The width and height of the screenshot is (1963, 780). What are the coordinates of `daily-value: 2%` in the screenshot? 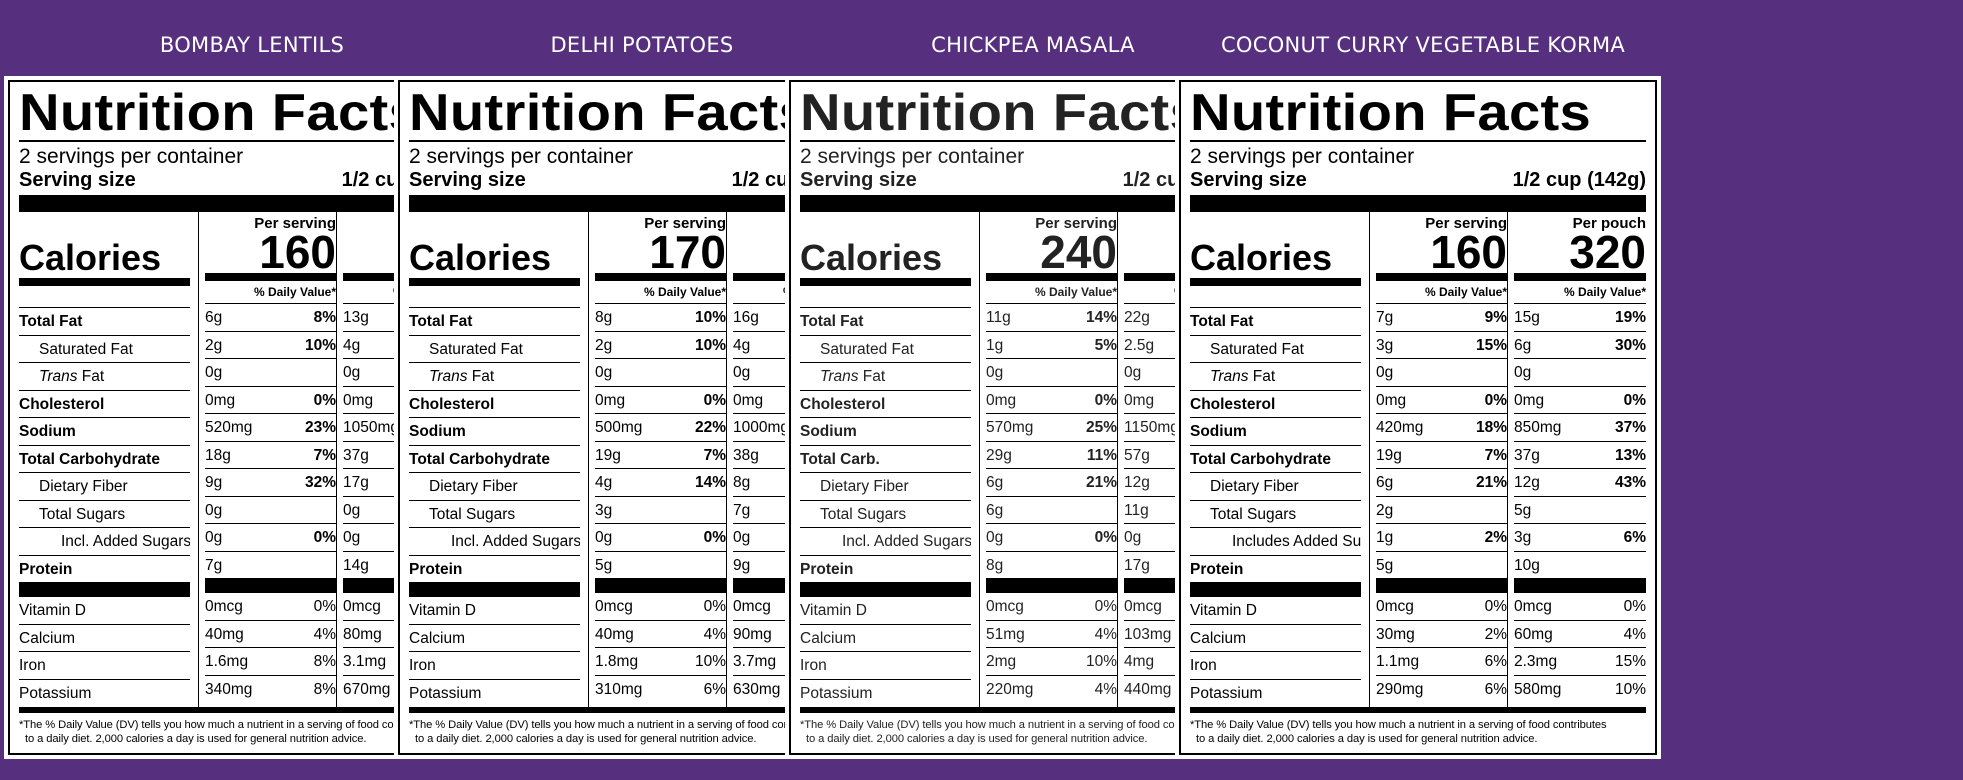 It's located at (1495, 537).